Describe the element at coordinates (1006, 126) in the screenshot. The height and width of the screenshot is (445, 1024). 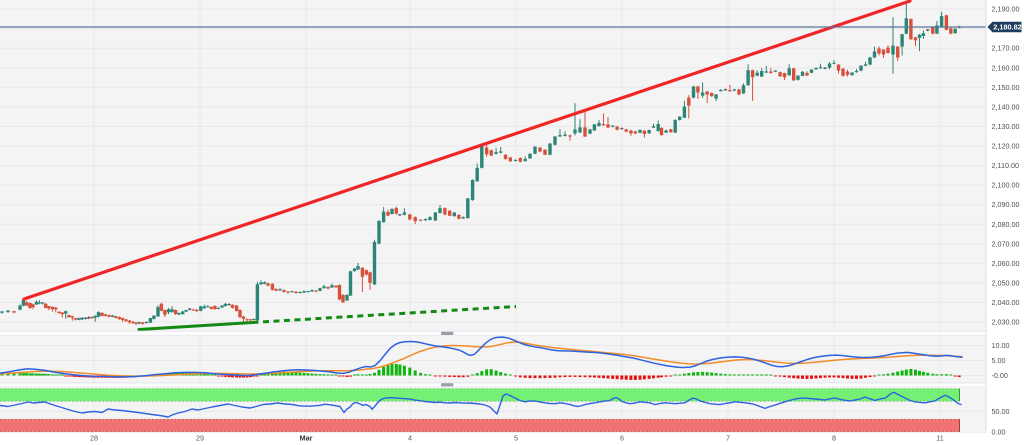
I see `svg-text: 2,130.00` at that location.